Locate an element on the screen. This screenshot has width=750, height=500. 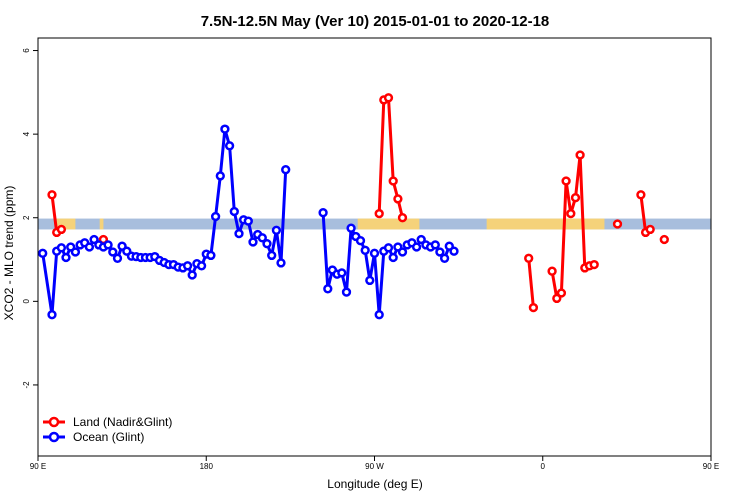
y-axis: -2 0 2 4 6 is located at coordinates (30, 218).